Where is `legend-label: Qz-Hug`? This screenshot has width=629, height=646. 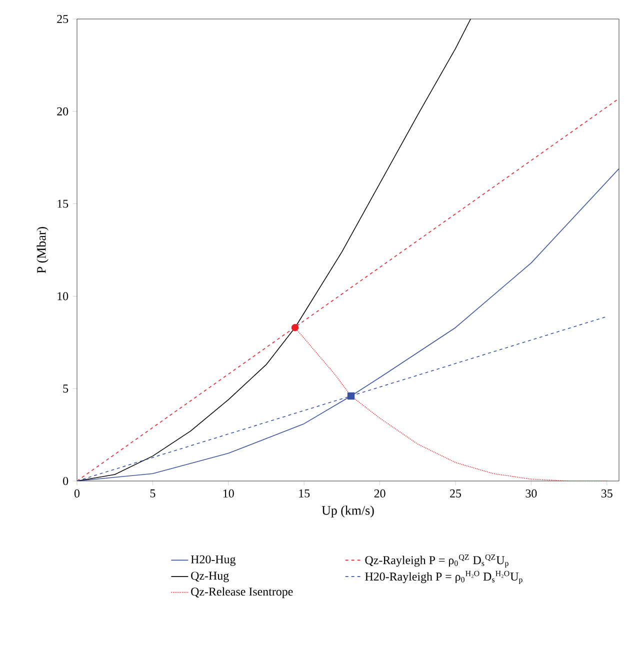
legend-label: Qz-Hug is located at coordinates (210, 577).